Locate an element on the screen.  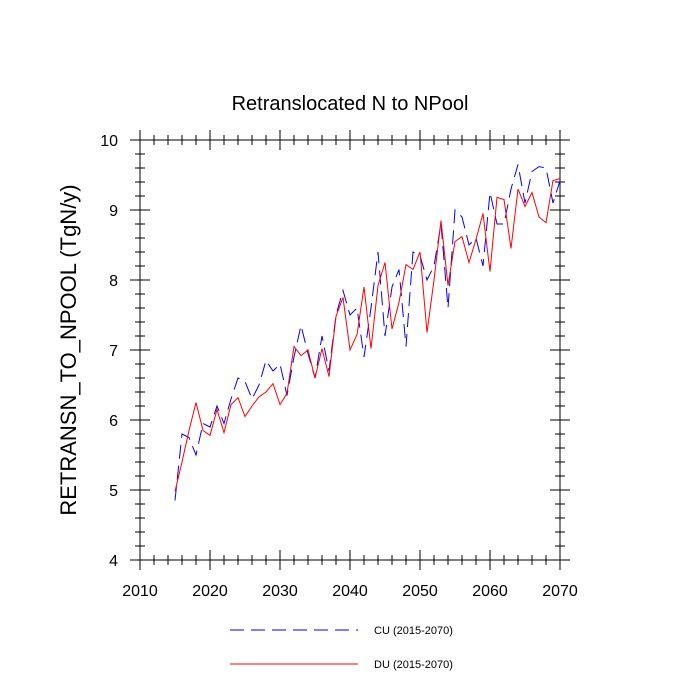
x-tick-label: 2010 is located at coordinates (140, 591).